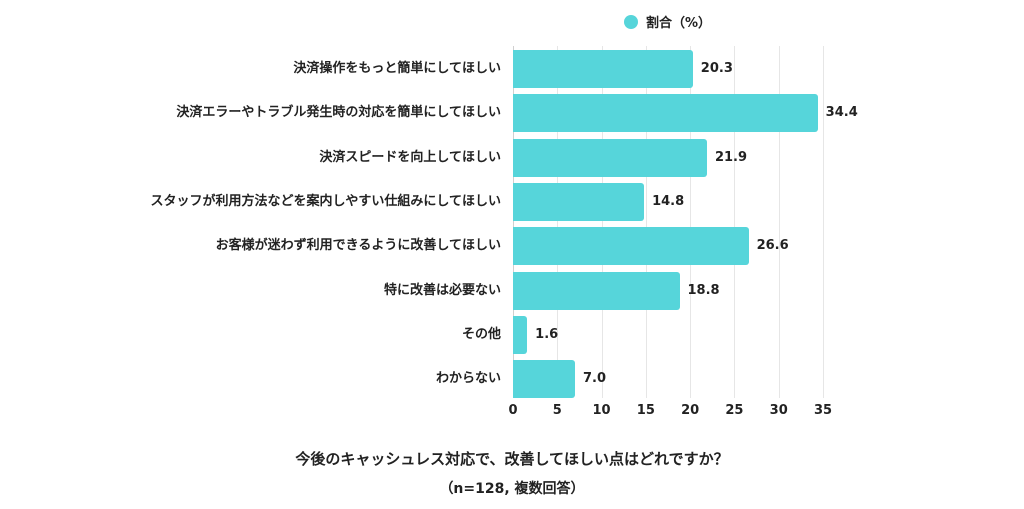 The height and width of the screenshot is (509, 1024). Describe the element at coordinates (734, 410) in the screenshot. I see `x-tick-label: 25` at that location.